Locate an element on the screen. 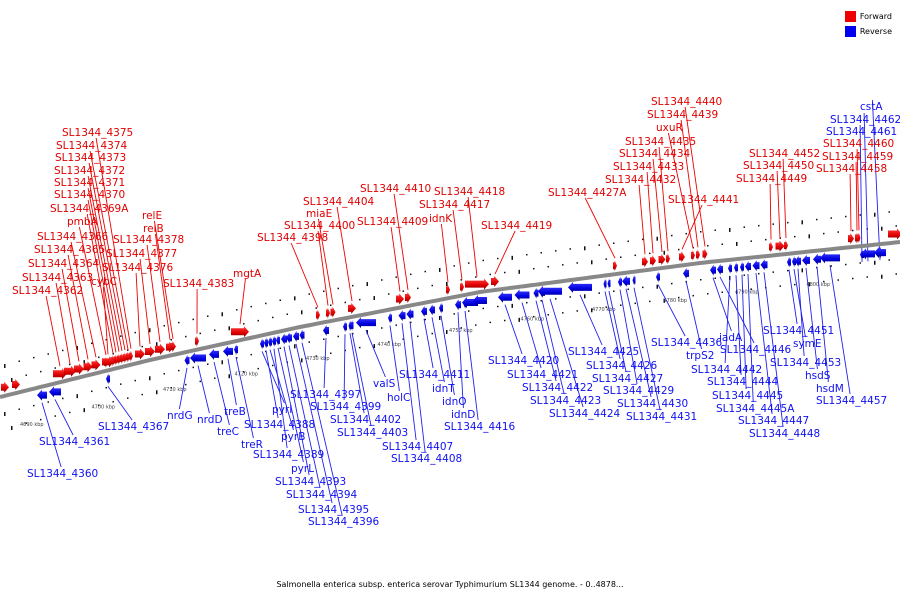  forward-gene-label: SL1344_4460 is located at coordinates (858, 144).